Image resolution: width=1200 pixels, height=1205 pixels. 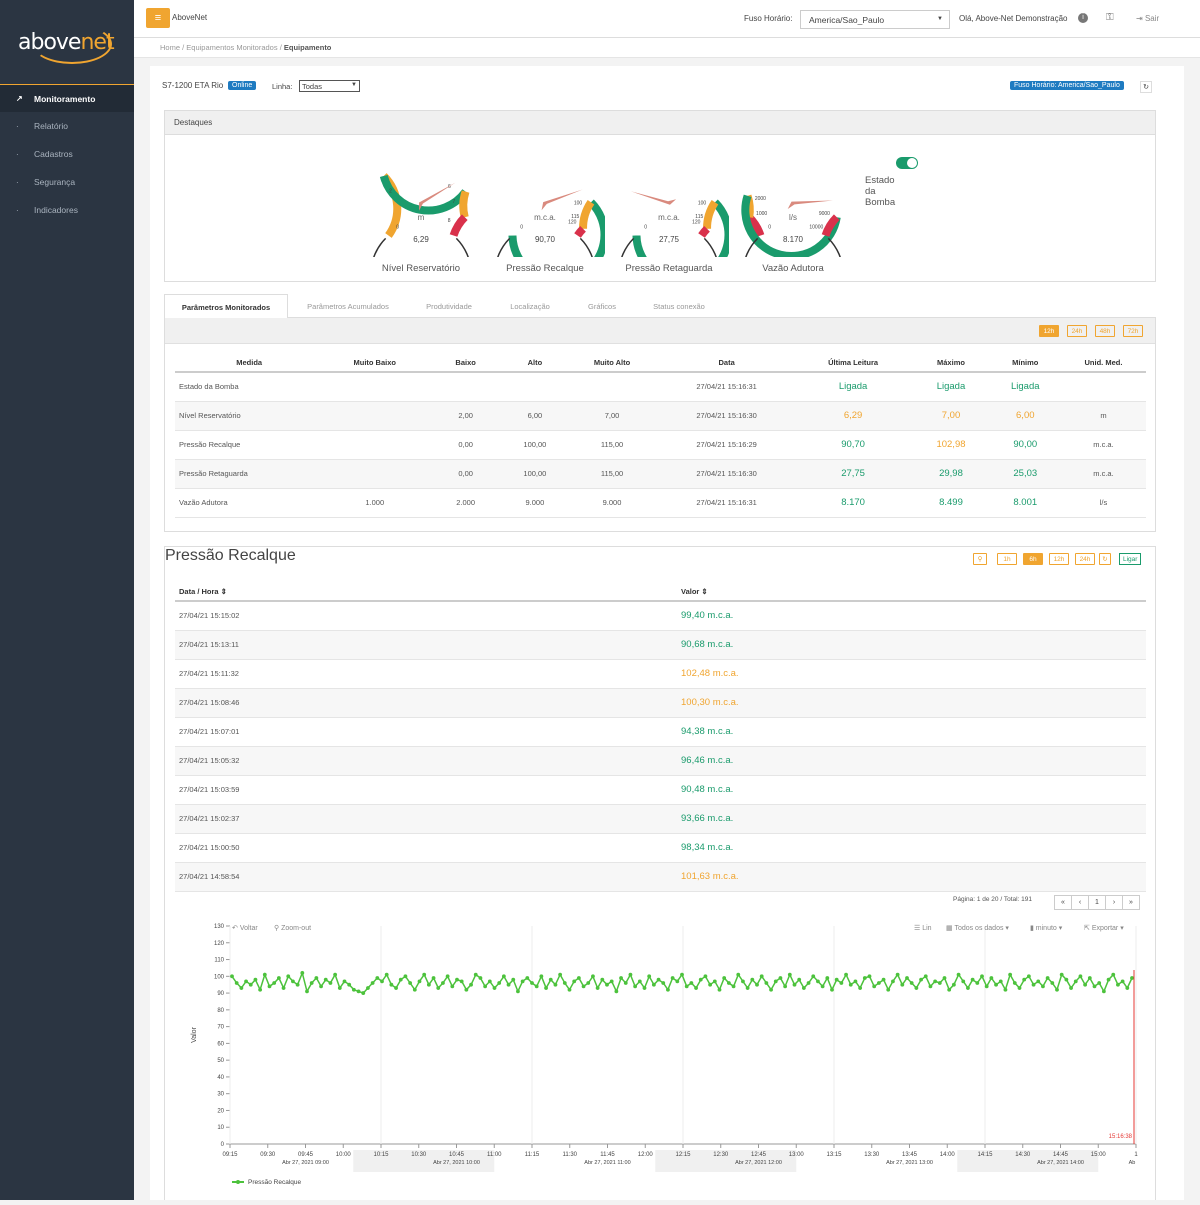 I want to click on tab-0: Parâmetros Monitorados, so click(x=226, y=306).